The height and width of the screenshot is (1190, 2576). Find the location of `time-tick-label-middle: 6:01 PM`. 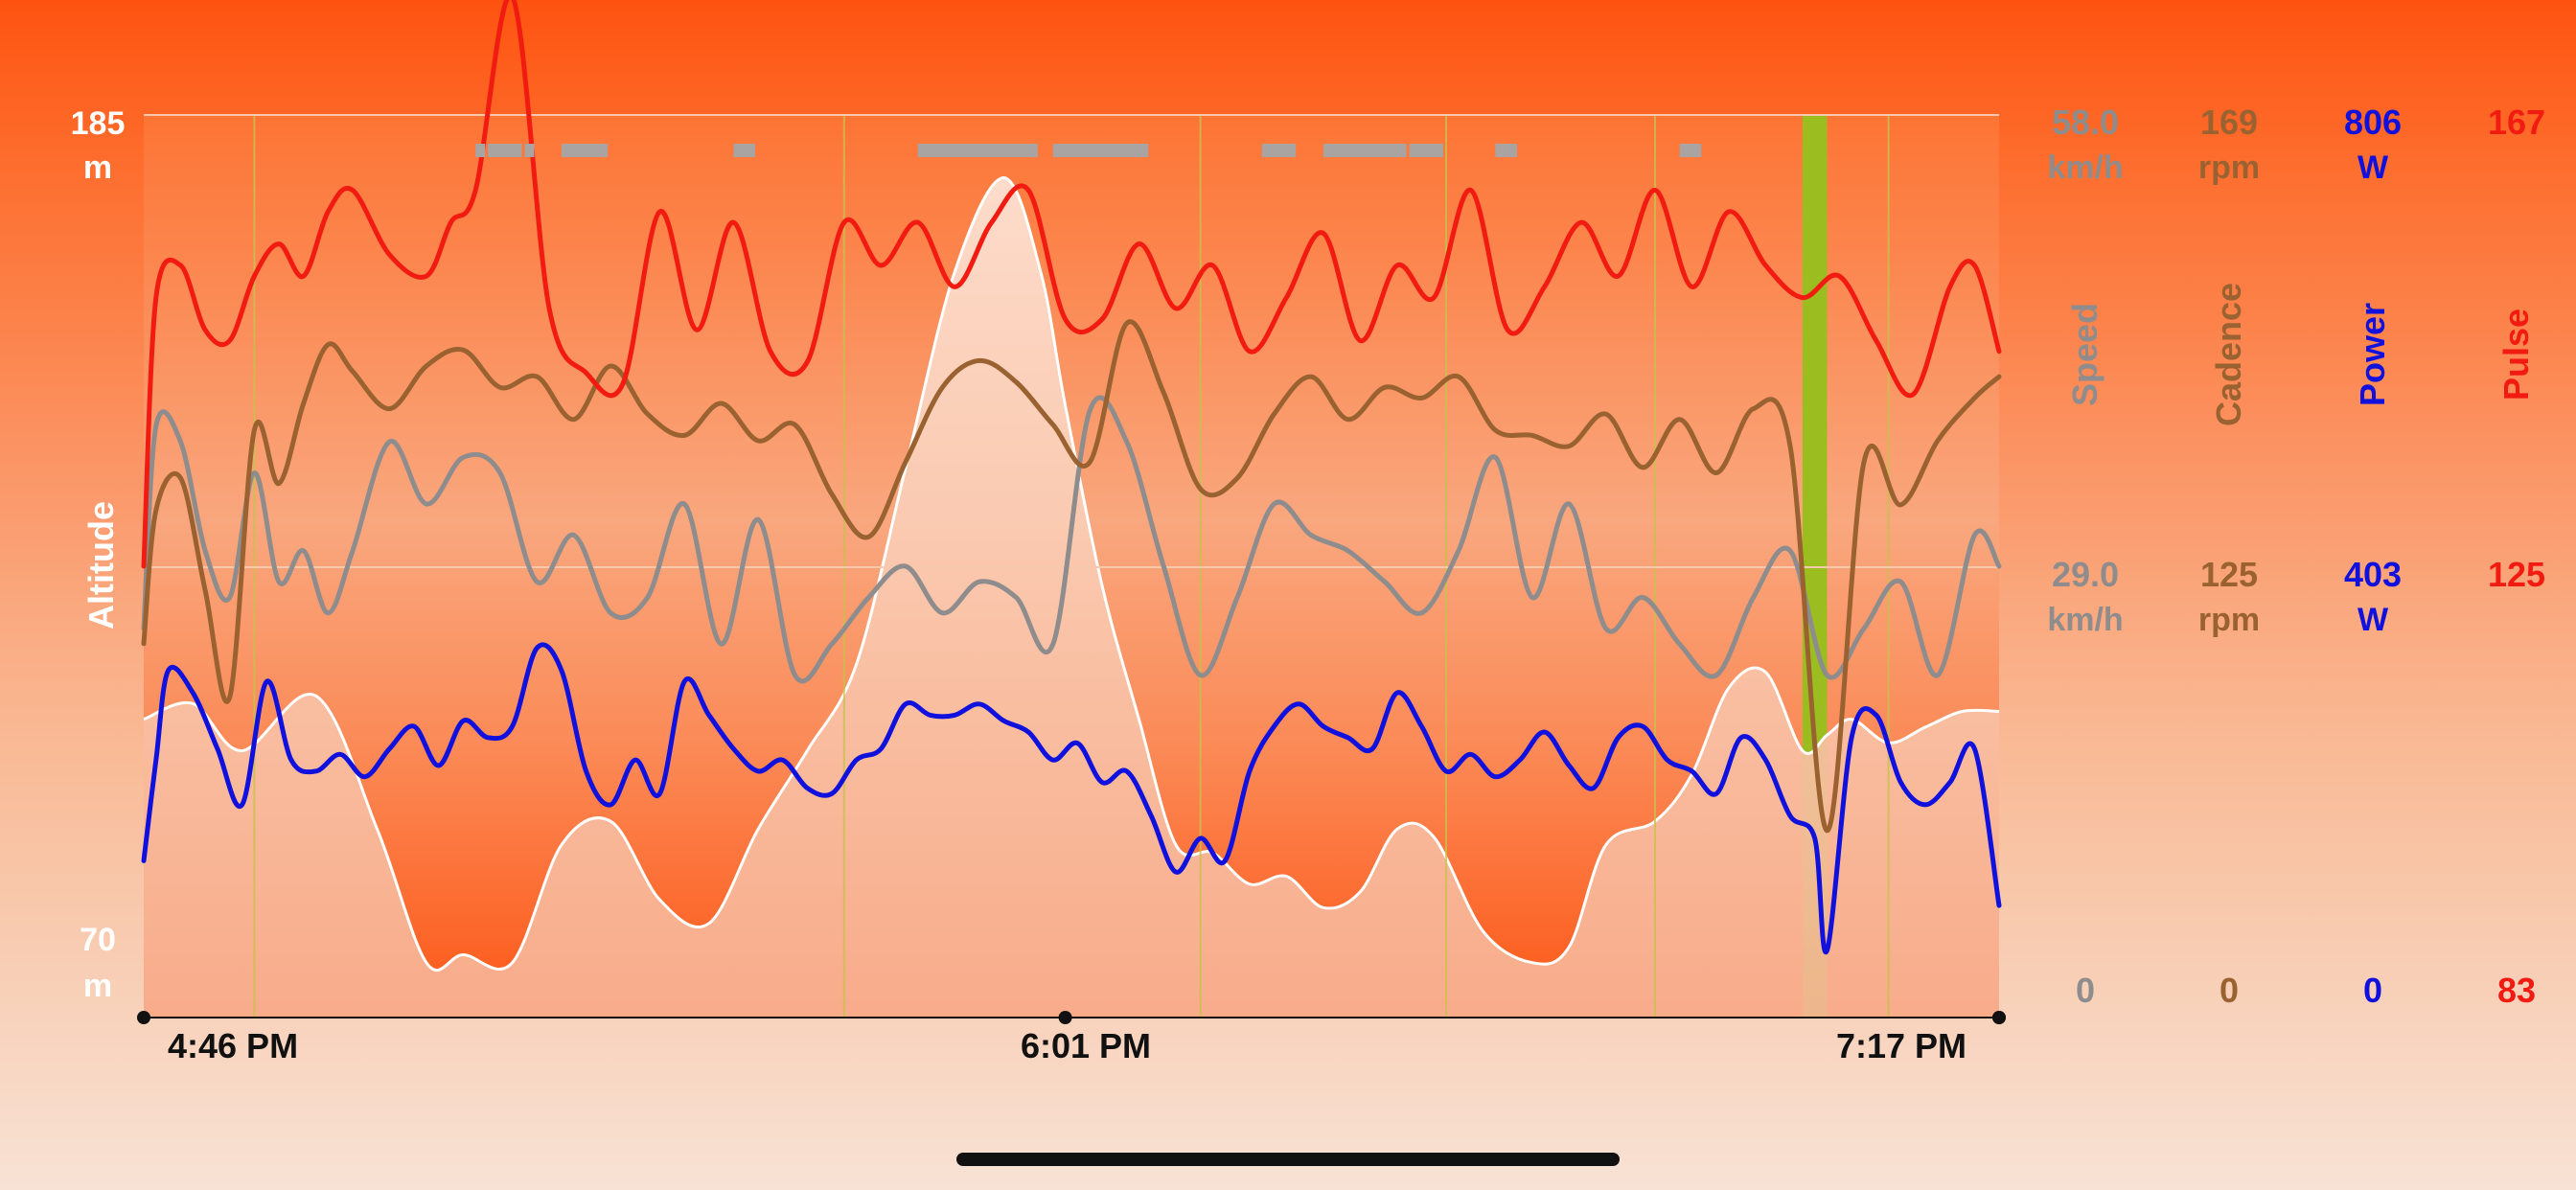

time-tick-label-middle: 6:01 PM is located at coordinates (1086, 1045).